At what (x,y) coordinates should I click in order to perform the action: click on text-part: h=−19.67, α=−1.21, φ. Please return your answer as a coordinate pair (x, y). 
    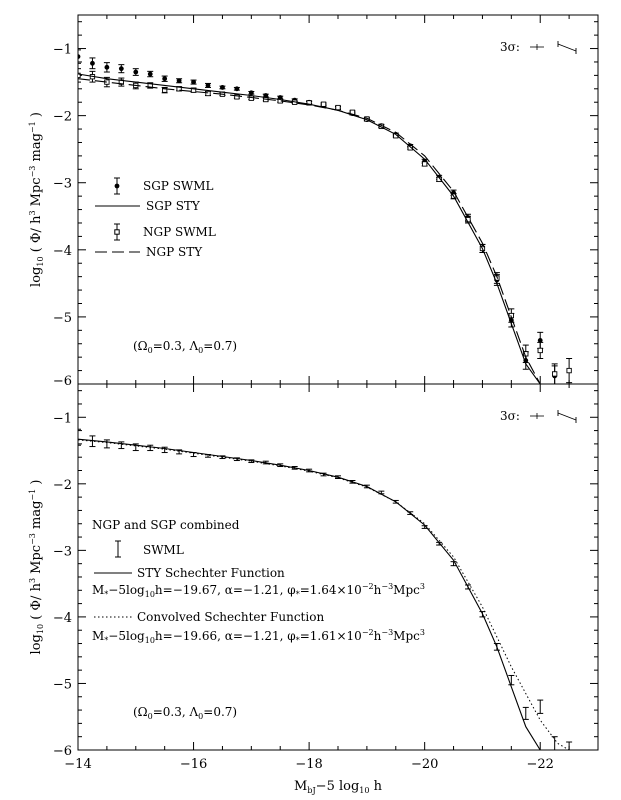
    Looking at the image, I should click on (225, 590).